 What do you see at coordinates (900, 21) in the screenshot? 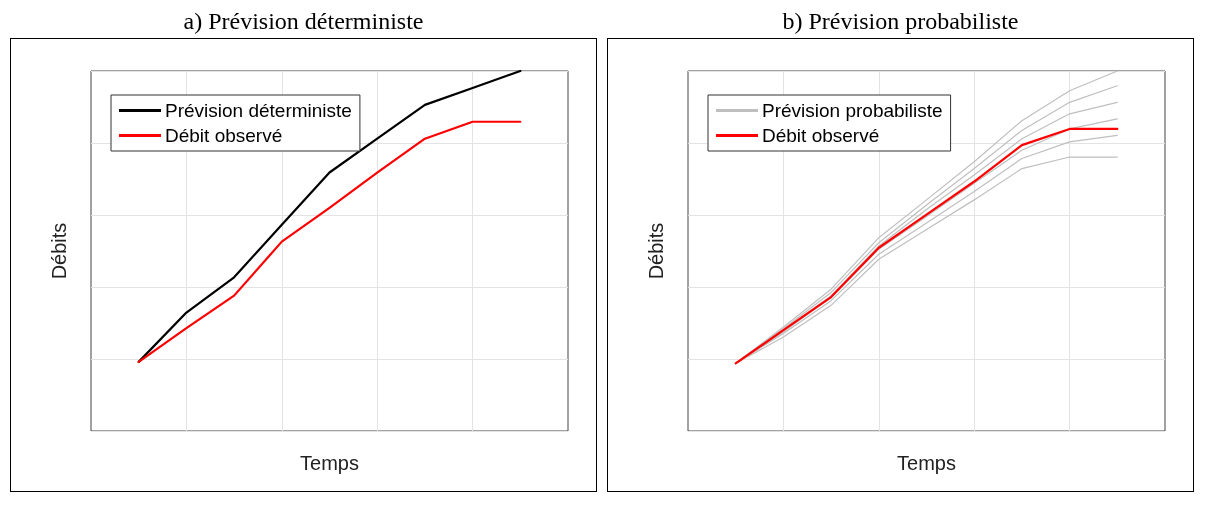
I see `chart-title: b) Prévision probabiliste` at bounding box center [900, 21].